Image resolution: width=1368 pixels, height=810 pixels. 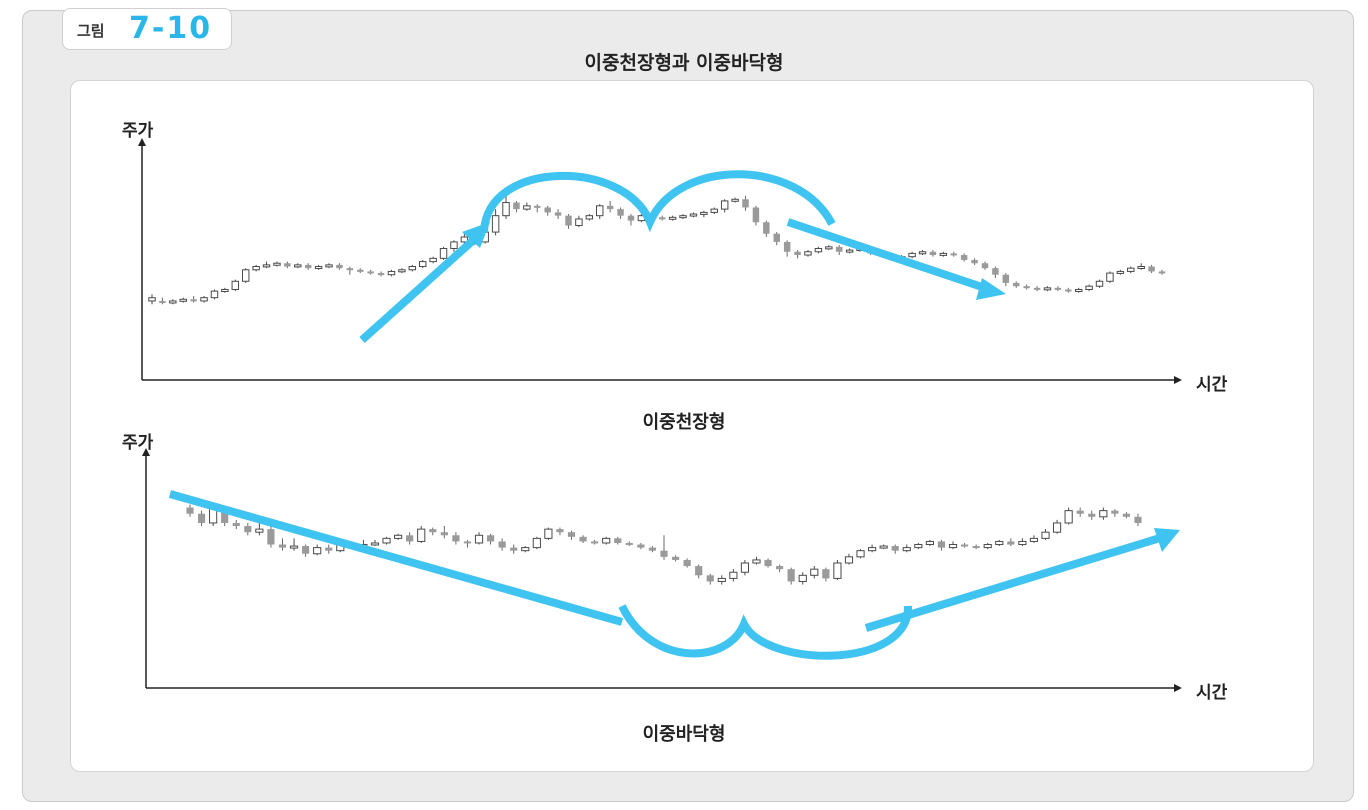 What do you see at coordinates (1212, 693) in the screenshot?
I see `bottom-x-label: 시간` at bounding box center [1212, 693].